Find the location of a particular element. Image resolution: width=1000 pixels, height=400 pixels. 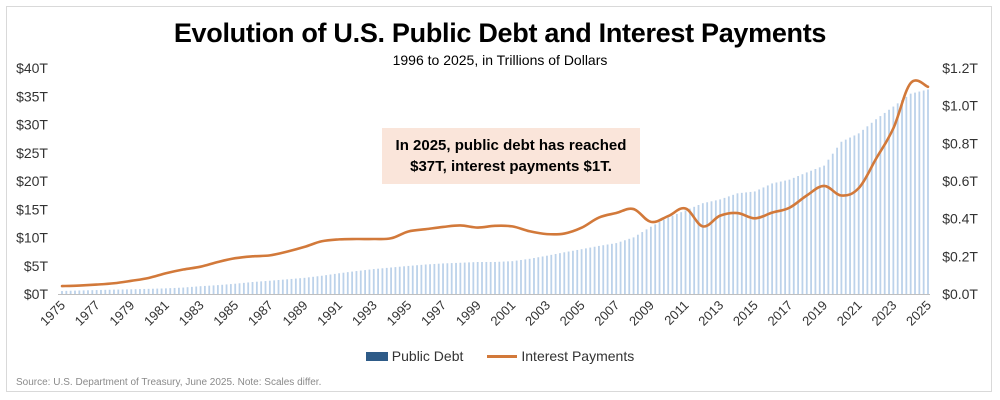

y-right-tick-label: $1.0T is located at coordinates (960, 106).